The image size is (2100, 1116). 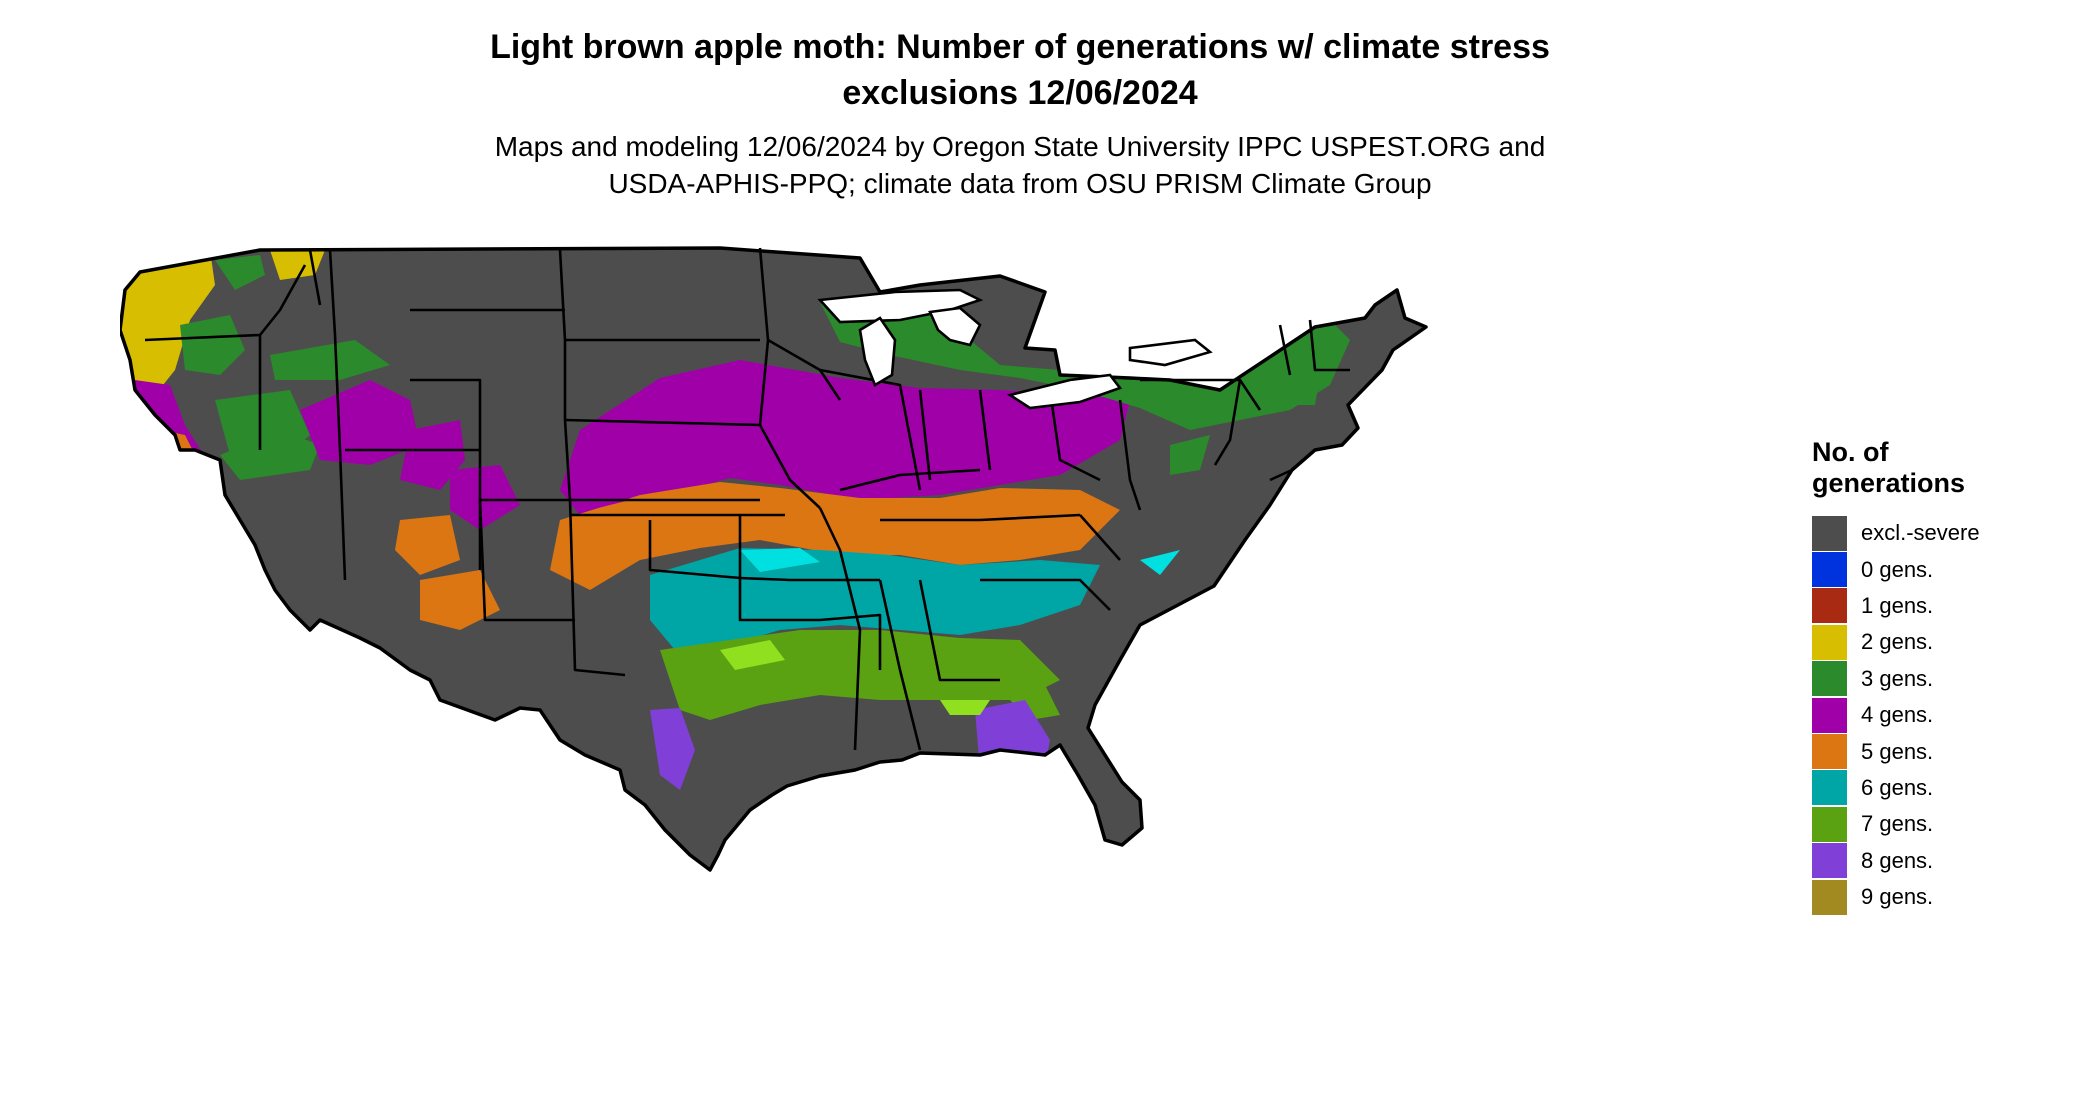 I want to click on legend-label: 8 gens., so click(x=1897, y=860).